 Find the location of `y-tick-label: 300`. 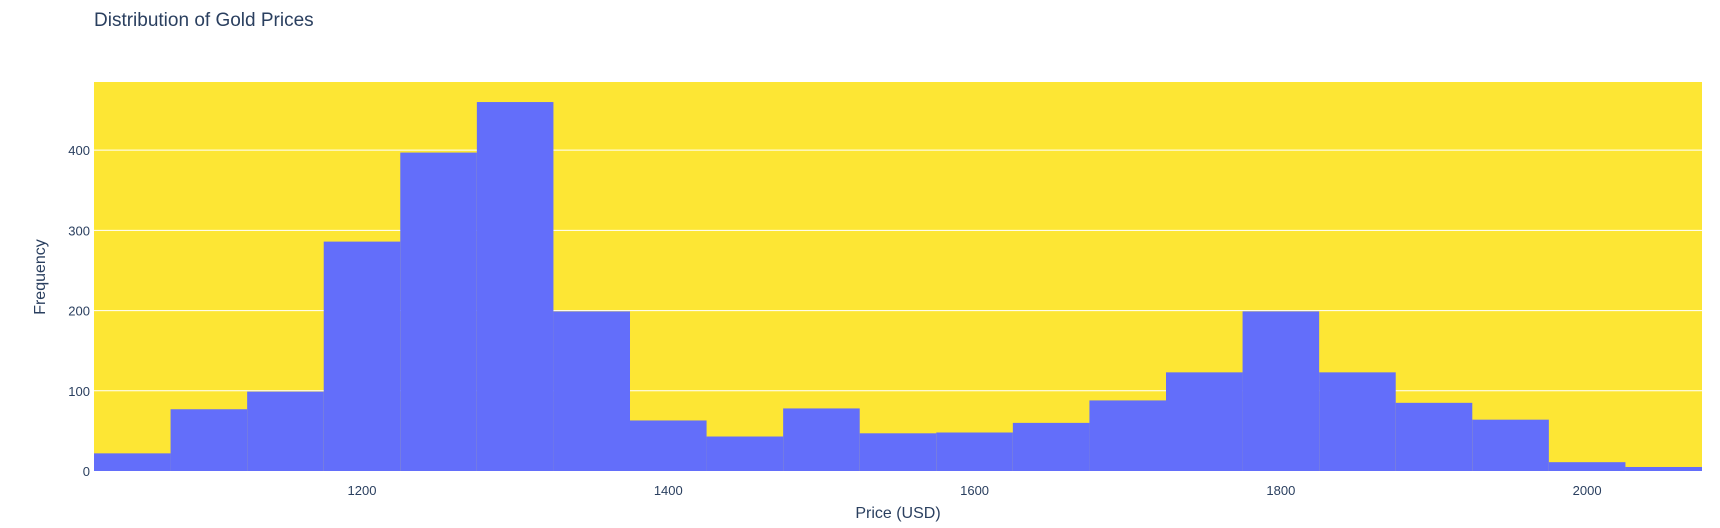

y-tick-label: 300 is located at coordinates (79, 230).